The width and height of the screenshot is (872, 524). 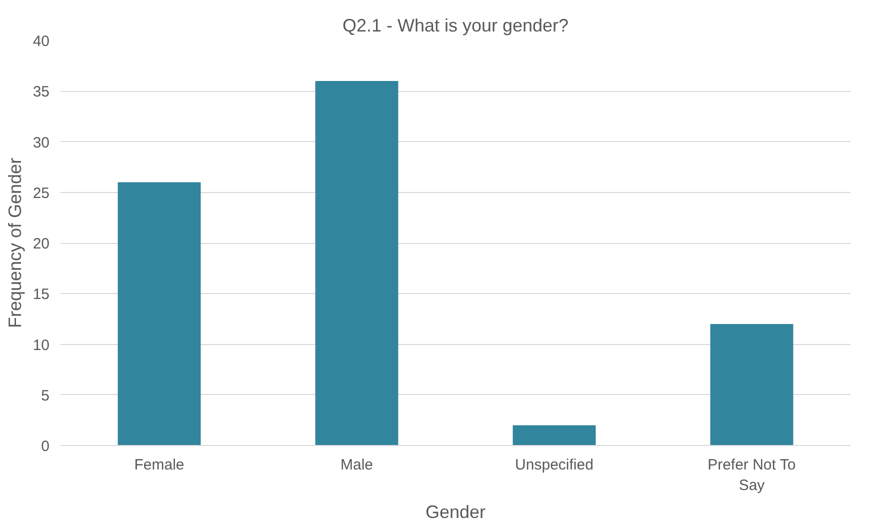 I want to click on y-tick-label: 10, so click(x=41, y=345).